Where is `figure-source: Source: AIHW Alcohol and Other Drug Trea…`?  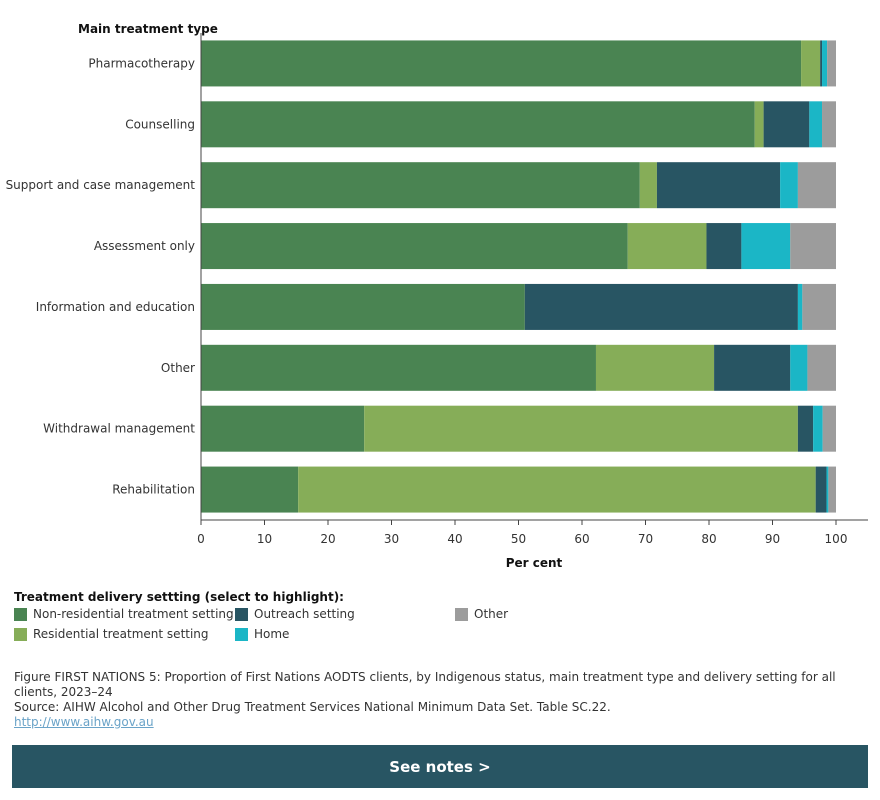
figure-source: Source: AIHW Alcohol and Other Drug Trea… is located at coordinates (312, 707).